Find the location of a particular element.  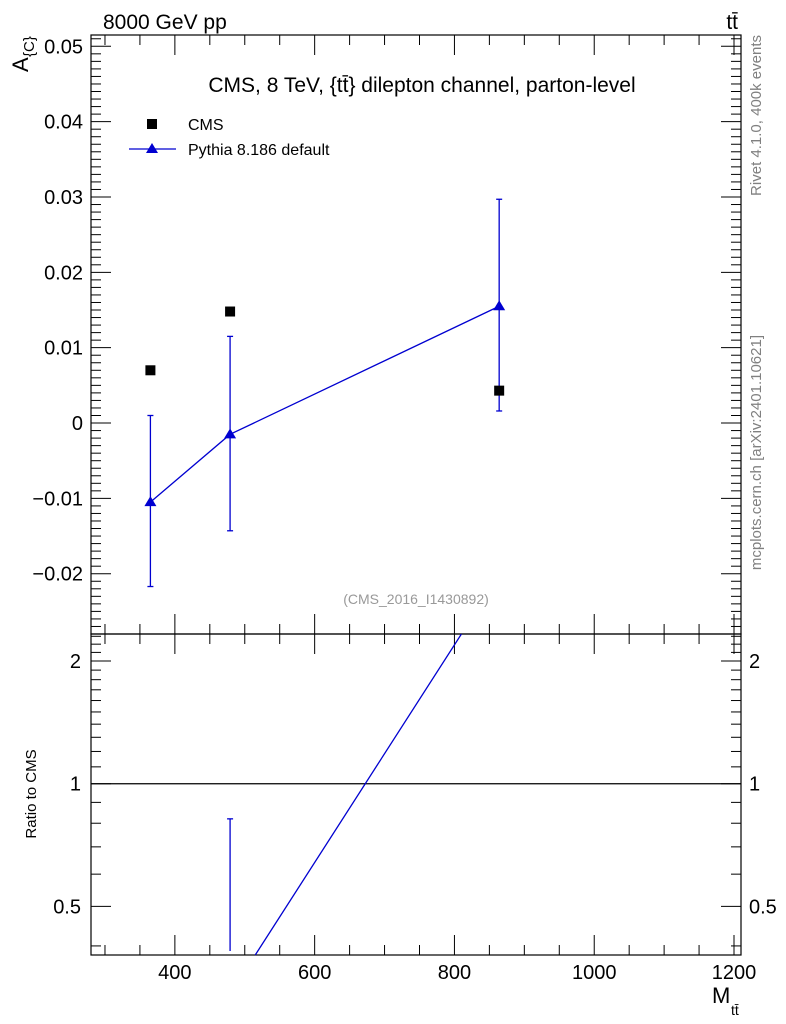

x-tick-label: 1000 is located at coordinates (594, 973).